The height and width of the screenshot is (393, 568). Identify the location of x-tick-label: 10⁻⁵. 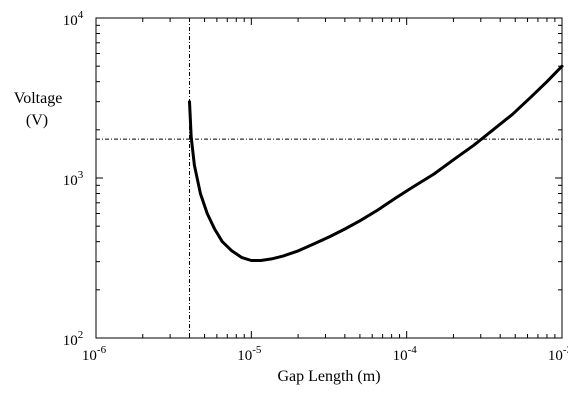
(249, 354).